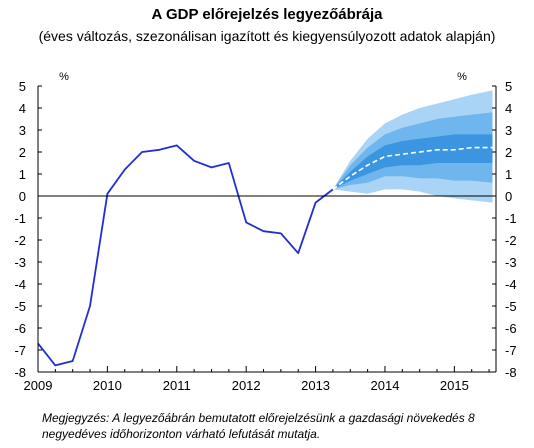  What do you see at coordinates (22, 130) in the screenshot?
I see `y-tick-label-left: 3` at bounding box center [22, 130].